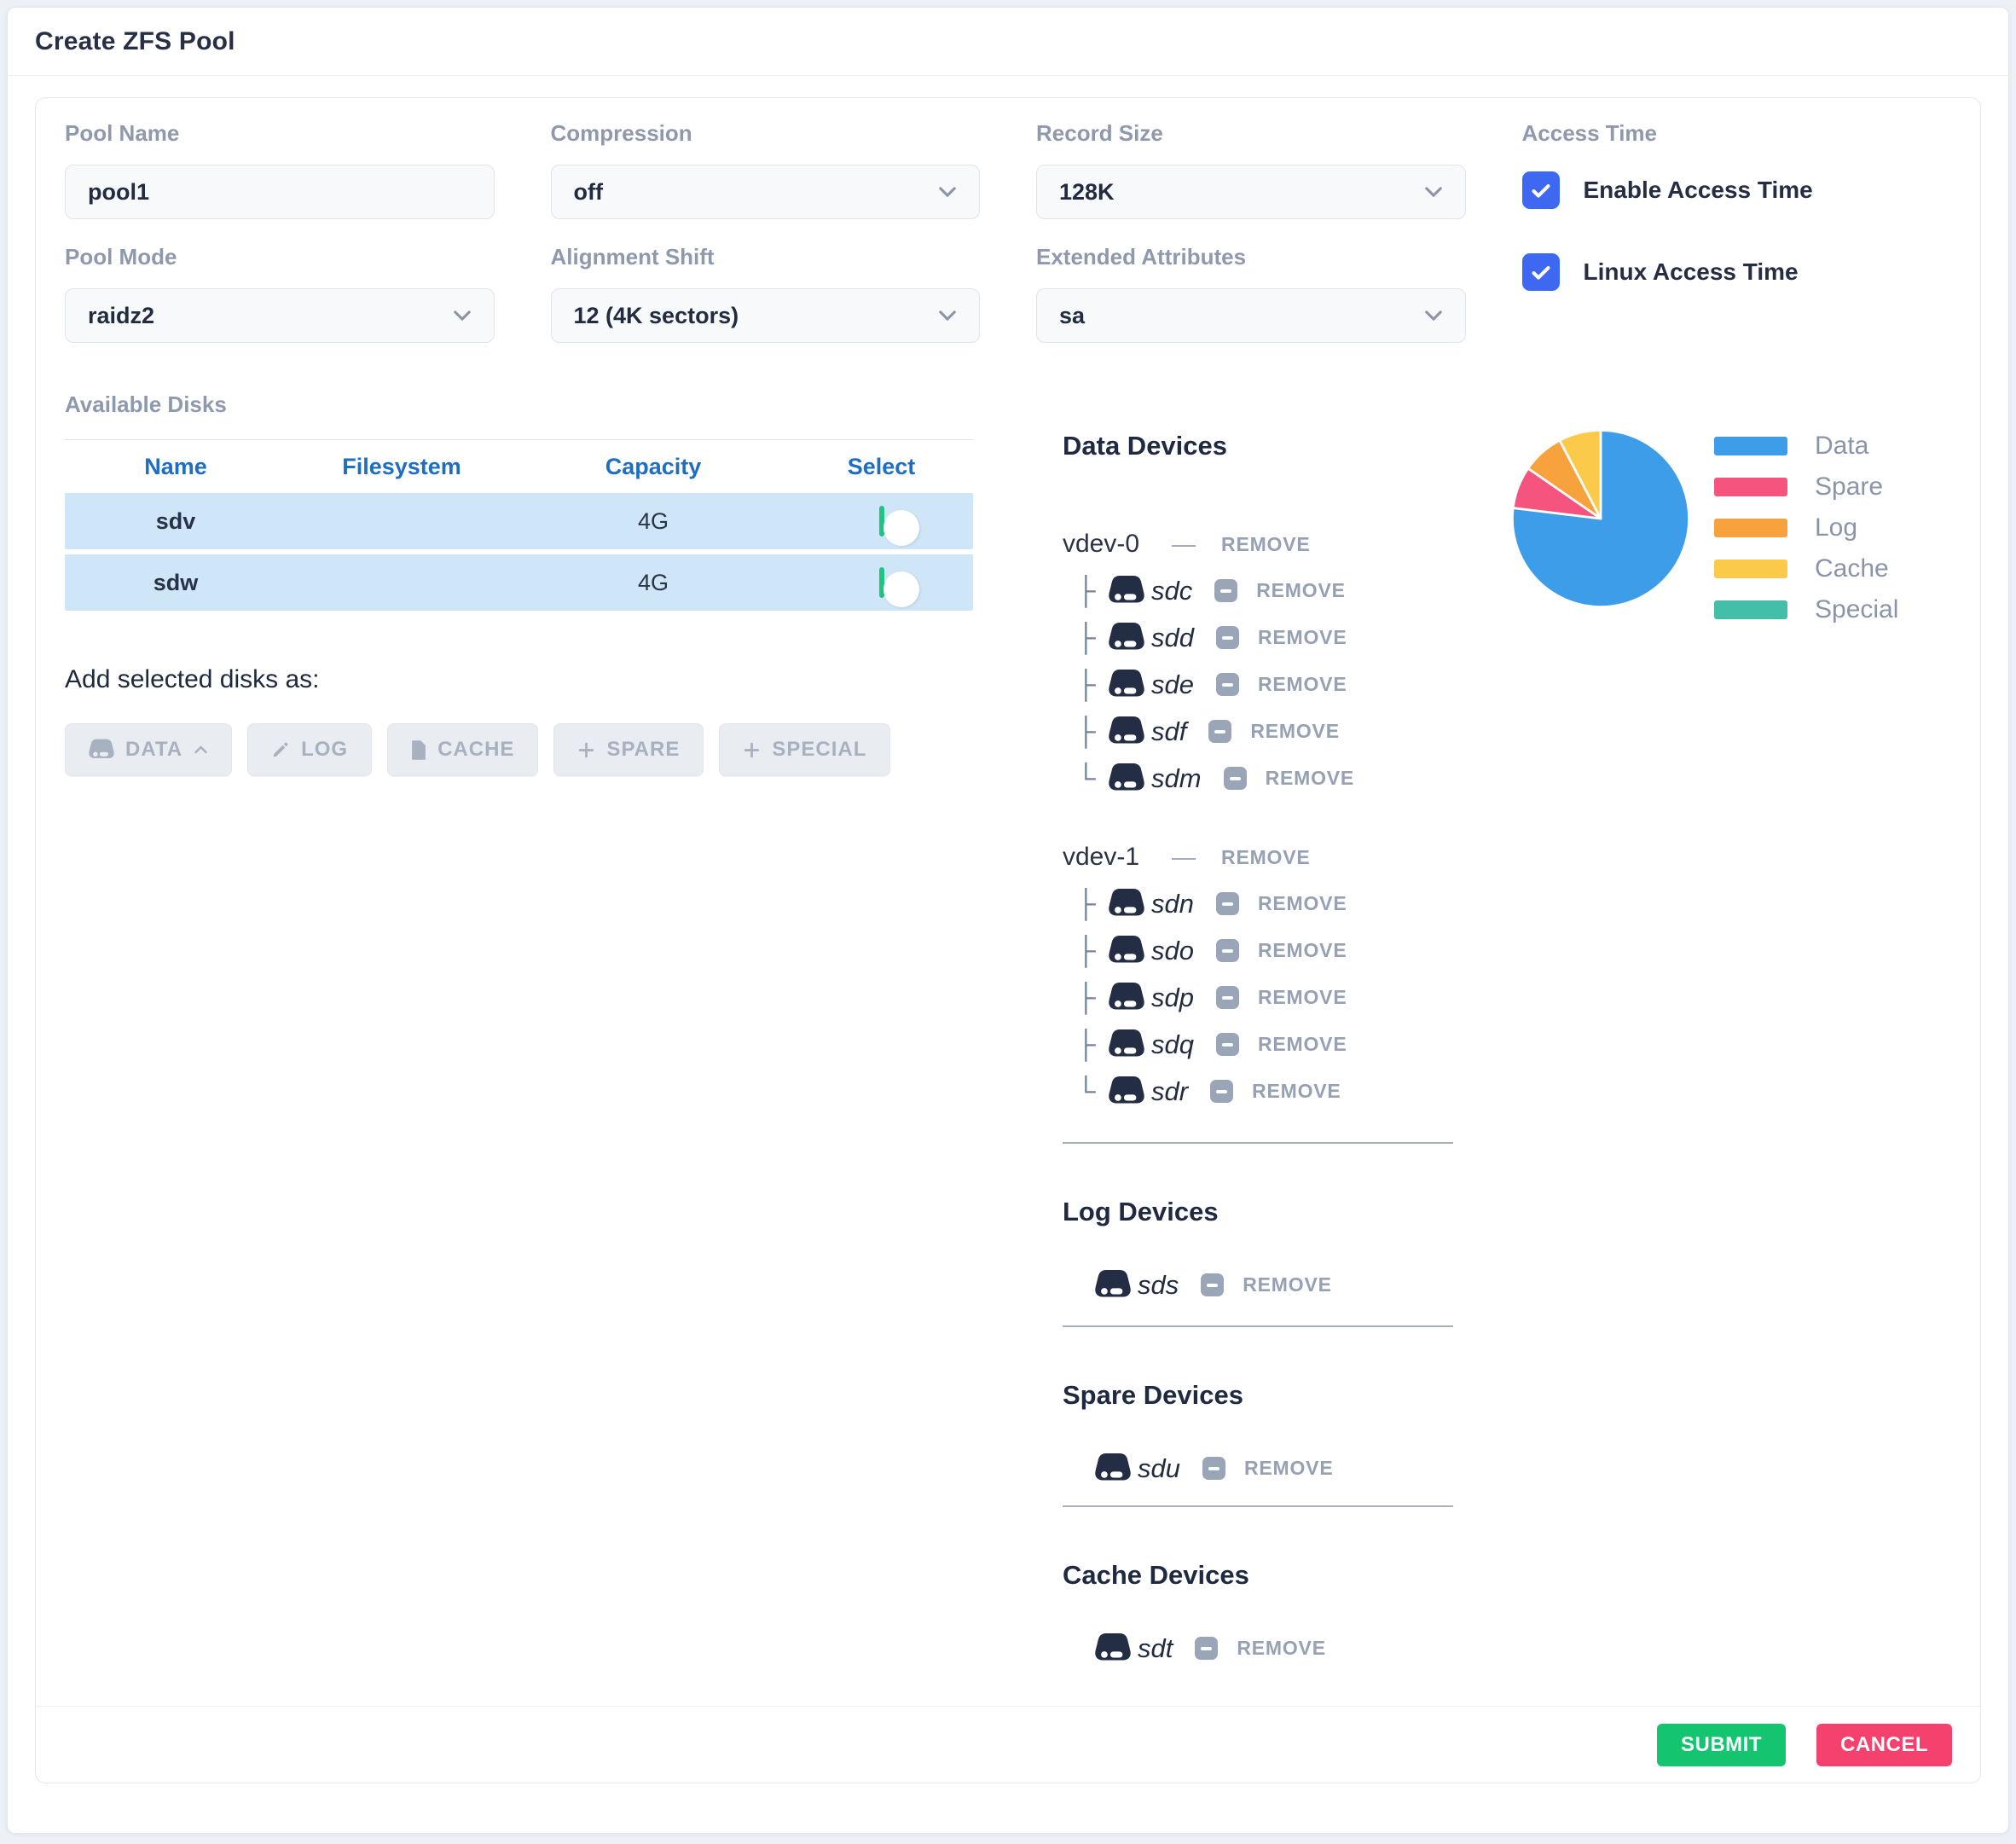 Image resolution: width=2016 pixels, height=1844 pixels. What do you see at coordinates (1540, 272) in the screenshot?
I see `linux-access-time-checkbox` at bounding box center [1540, 272].